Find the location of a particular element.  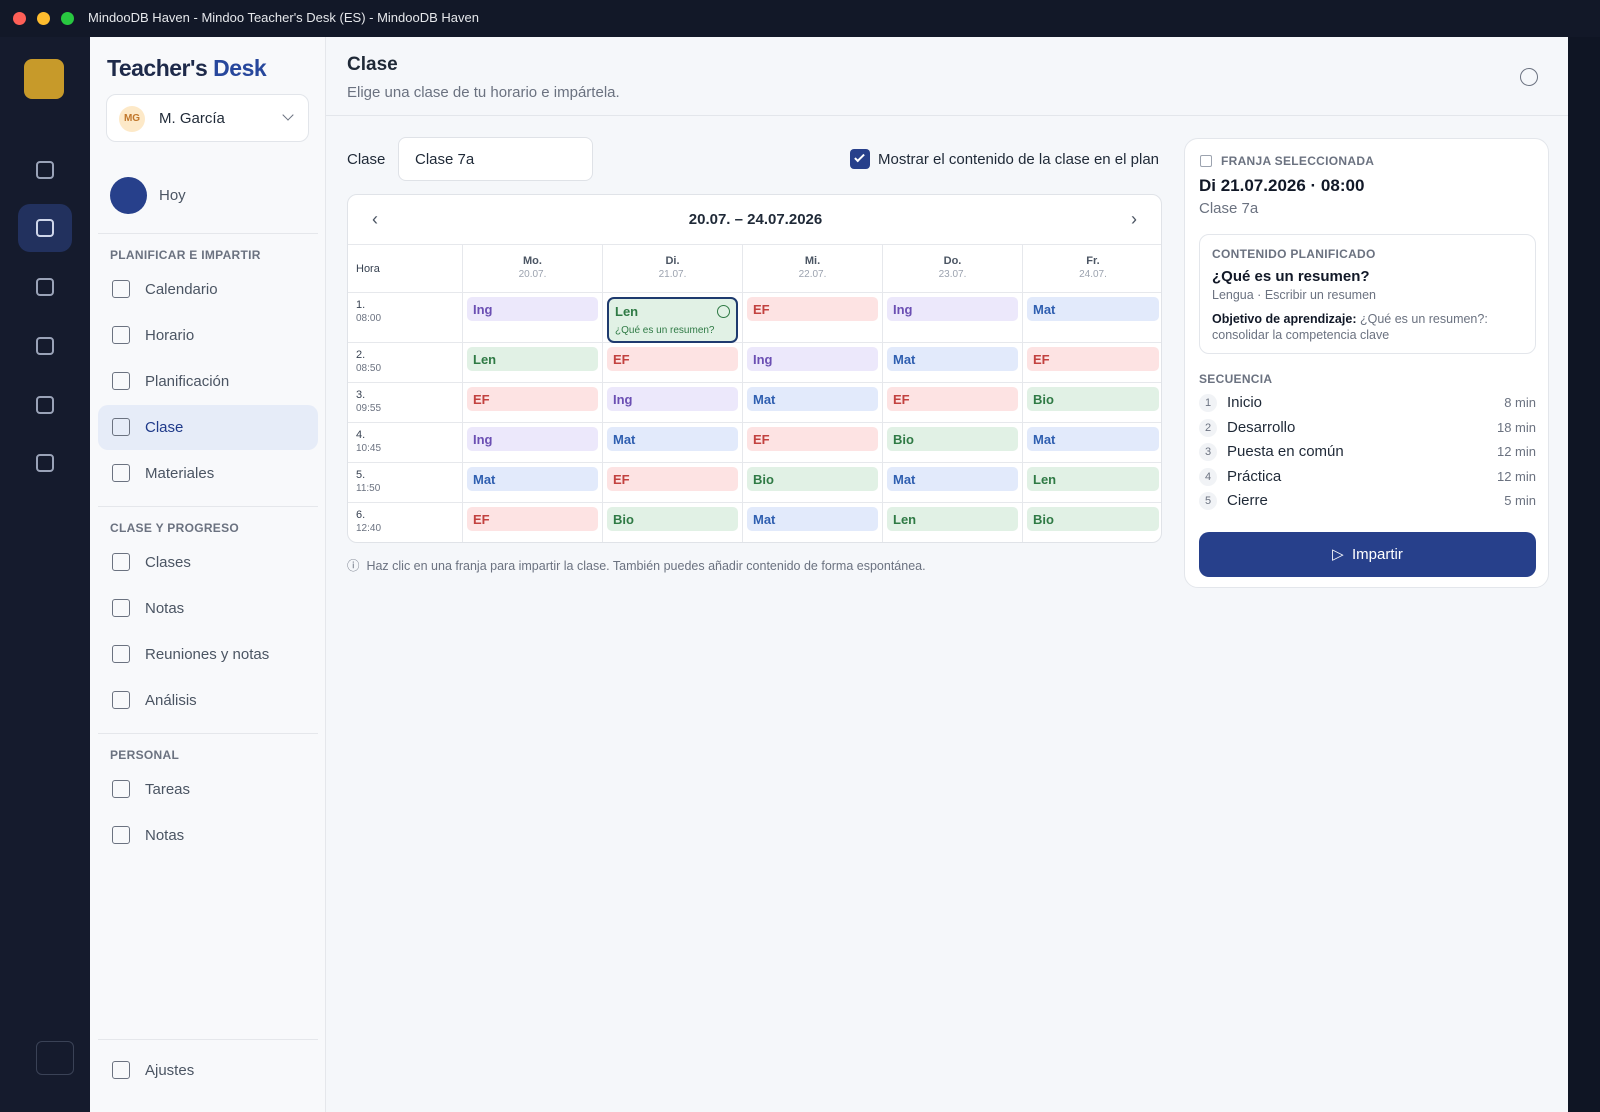

period-row: 2. 08:50 Len EF Ing Mat EF is located at coordinates (754, 363).